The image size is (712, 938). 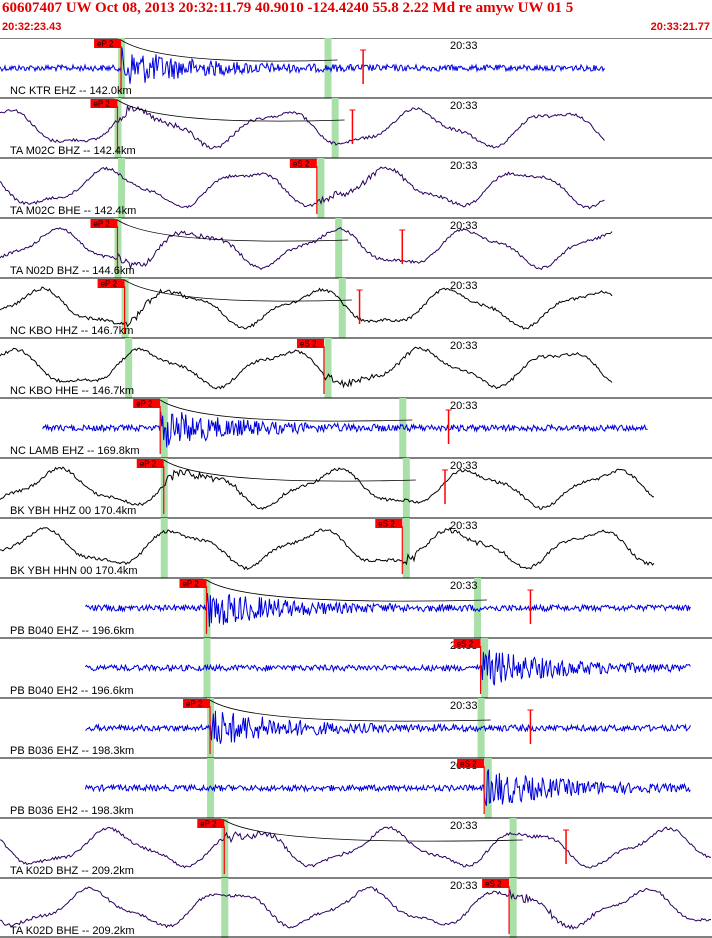 I want to click on trace-label: TA N02D BHZ -- 144.6km, so click(x=72, y=271).